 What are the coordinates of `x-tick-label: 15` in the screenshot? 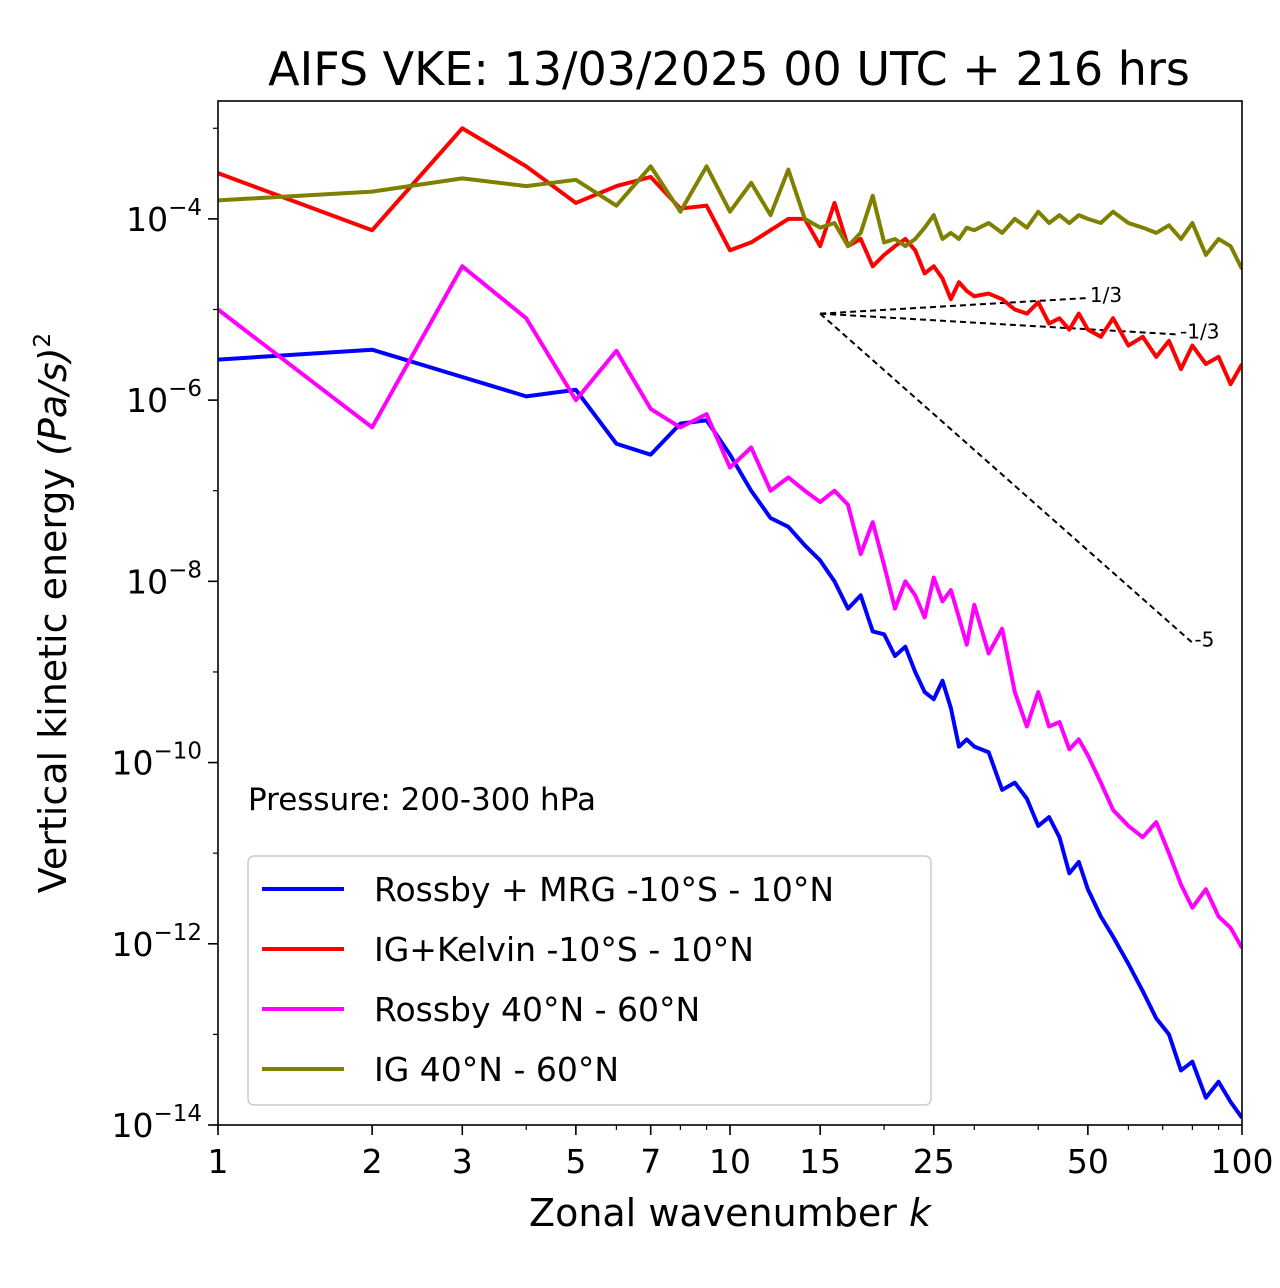 It's located at (820, 1161).